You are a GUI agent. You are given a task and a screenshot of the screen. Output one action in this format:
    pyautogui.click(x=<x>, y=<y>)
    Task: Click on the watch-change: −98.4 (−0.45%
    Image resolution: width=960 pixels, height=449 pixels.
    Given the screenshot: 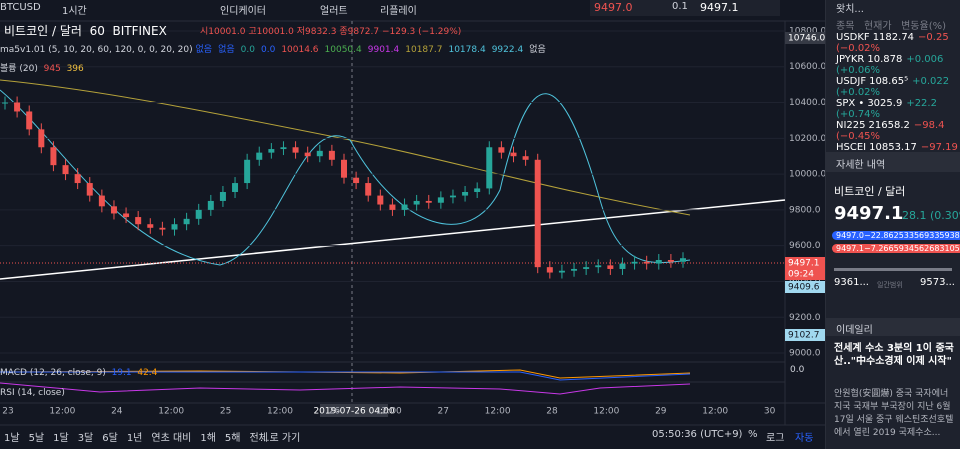 What is the action you would take?
    pyautogui.click(x=890, y=131)
    